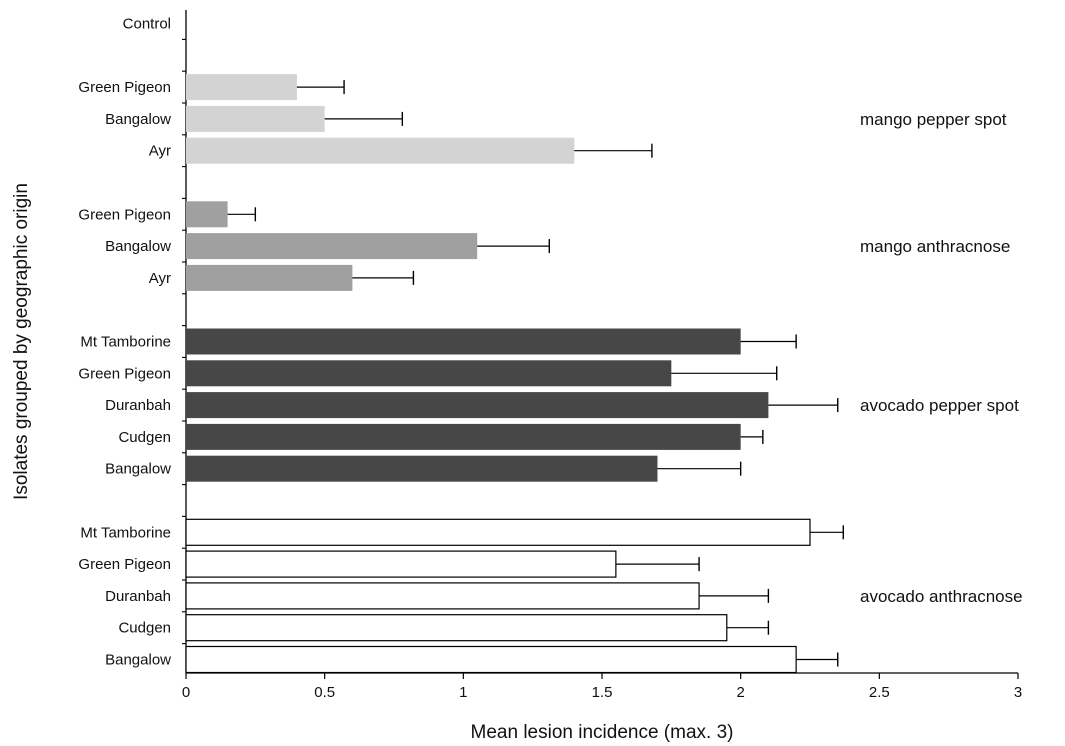 The height and width of the screenshot is (746, 1065). Describe the element at coordinates (147, 24) in the screenshot. I see `y-tick-label: Control` at that location.